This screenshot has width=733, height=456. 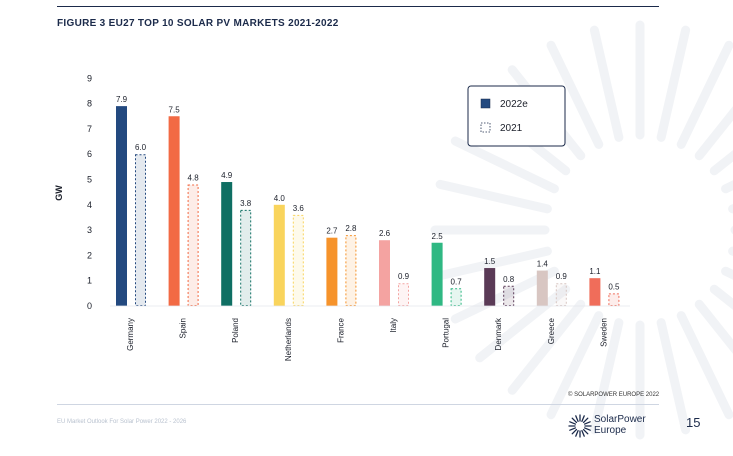 I want to click on x-tick-label: Sweden, so click(x=603, y=332).